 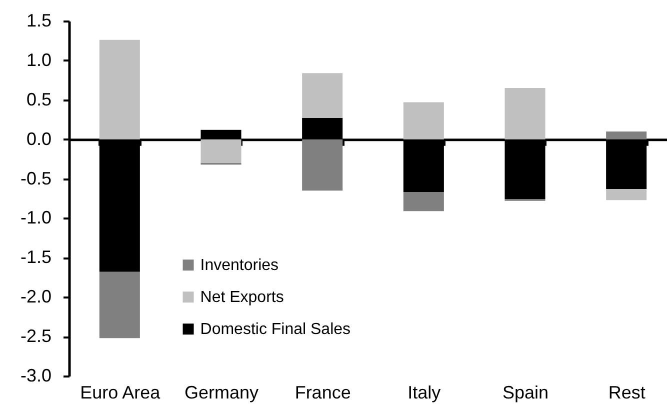 I want to click on y-tick-label: -3.0, so click(x=36, y=376).